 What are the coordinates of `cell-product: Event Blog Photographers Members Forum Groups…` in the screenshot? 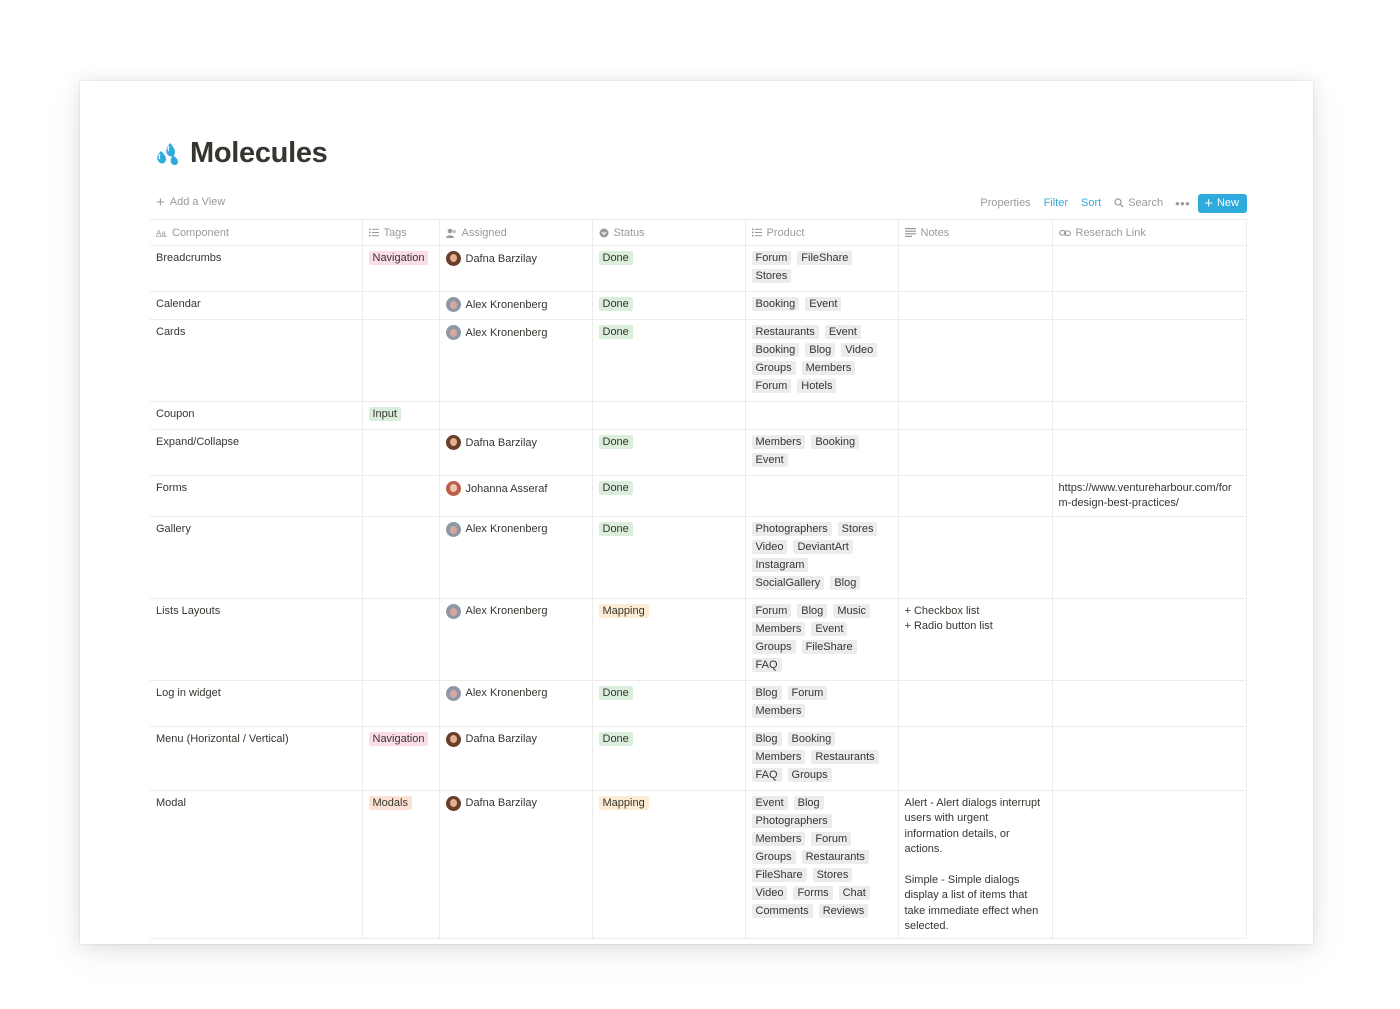 It's located at (821, 864).